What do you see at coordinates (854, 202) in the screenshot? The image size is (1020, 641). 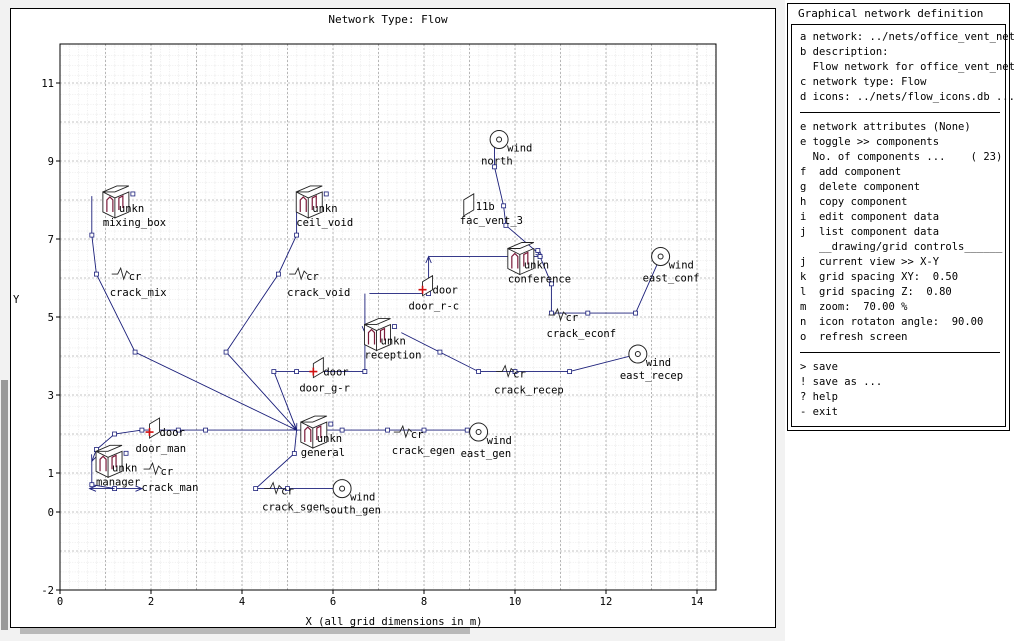 I see `menu-item-11: h copy component` at bounding box center [854, 202].